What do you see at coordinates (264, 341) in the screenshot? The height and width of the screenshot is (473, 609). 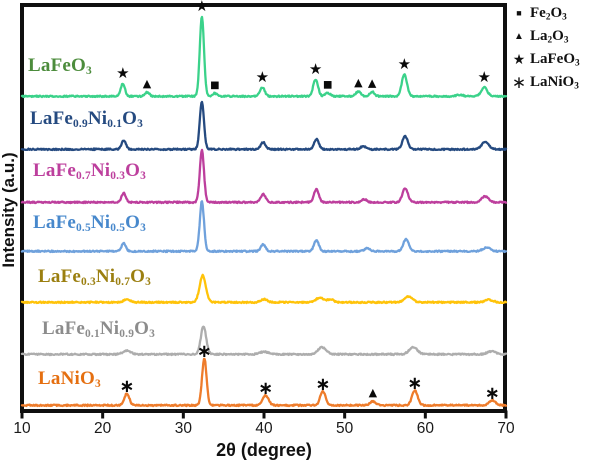 I see `xrd-curve-LaFe0.1Ni0.9O3` at bounding box center [264, 341].